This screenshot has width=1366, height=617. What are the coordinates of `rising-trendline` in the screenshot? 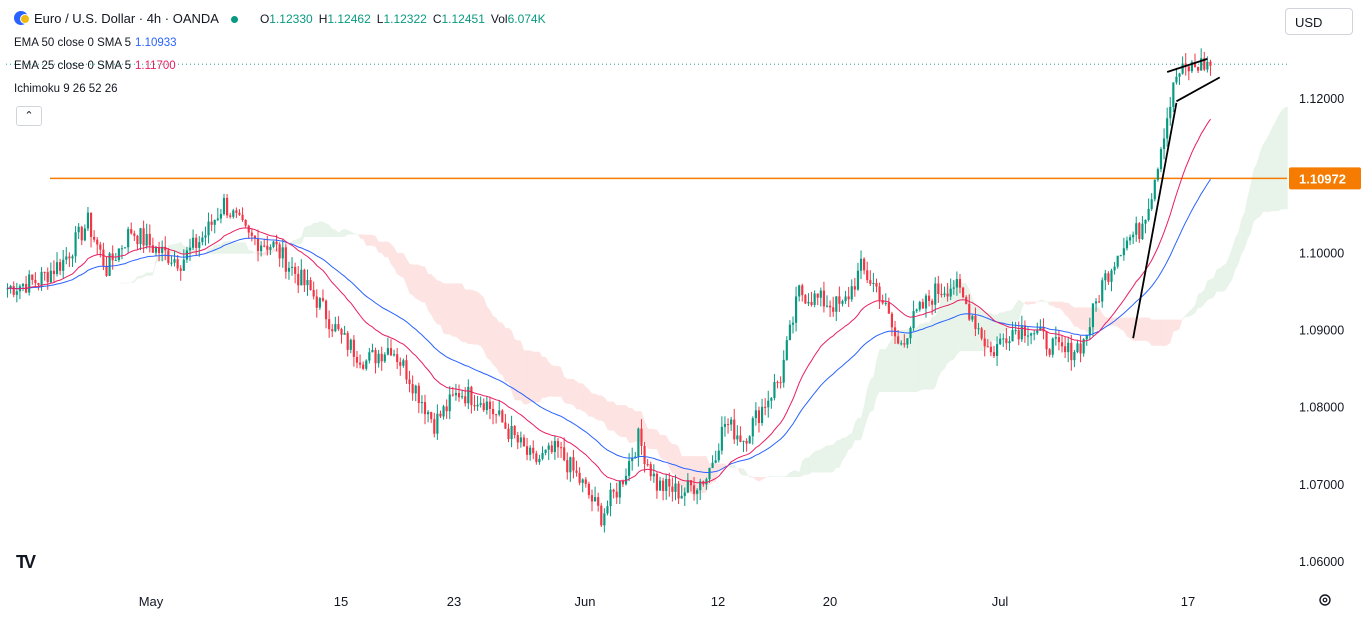 It's located at (1155, 220).